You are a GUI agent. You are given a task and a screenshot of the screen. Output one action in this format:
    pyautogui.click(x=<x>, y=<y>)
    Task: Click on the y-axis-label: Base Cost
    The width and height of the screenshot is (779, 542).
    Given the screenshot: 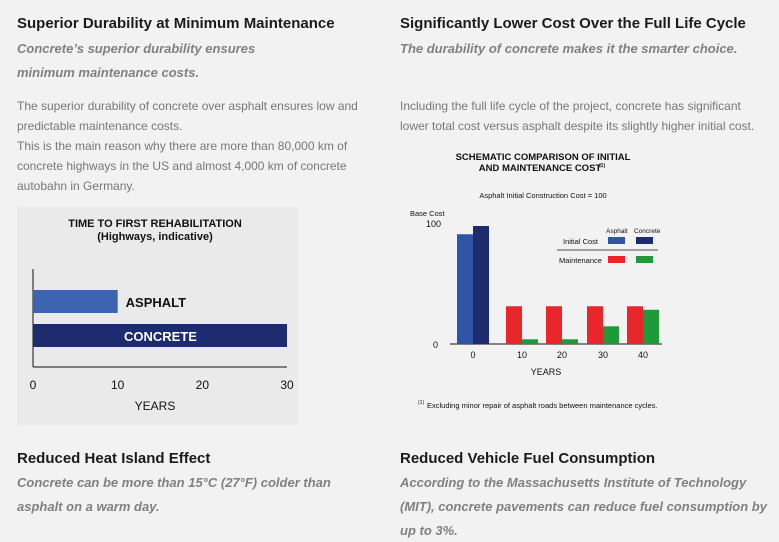 What is the action you would take?
    pyautogui.click(x=428, y=213)
    